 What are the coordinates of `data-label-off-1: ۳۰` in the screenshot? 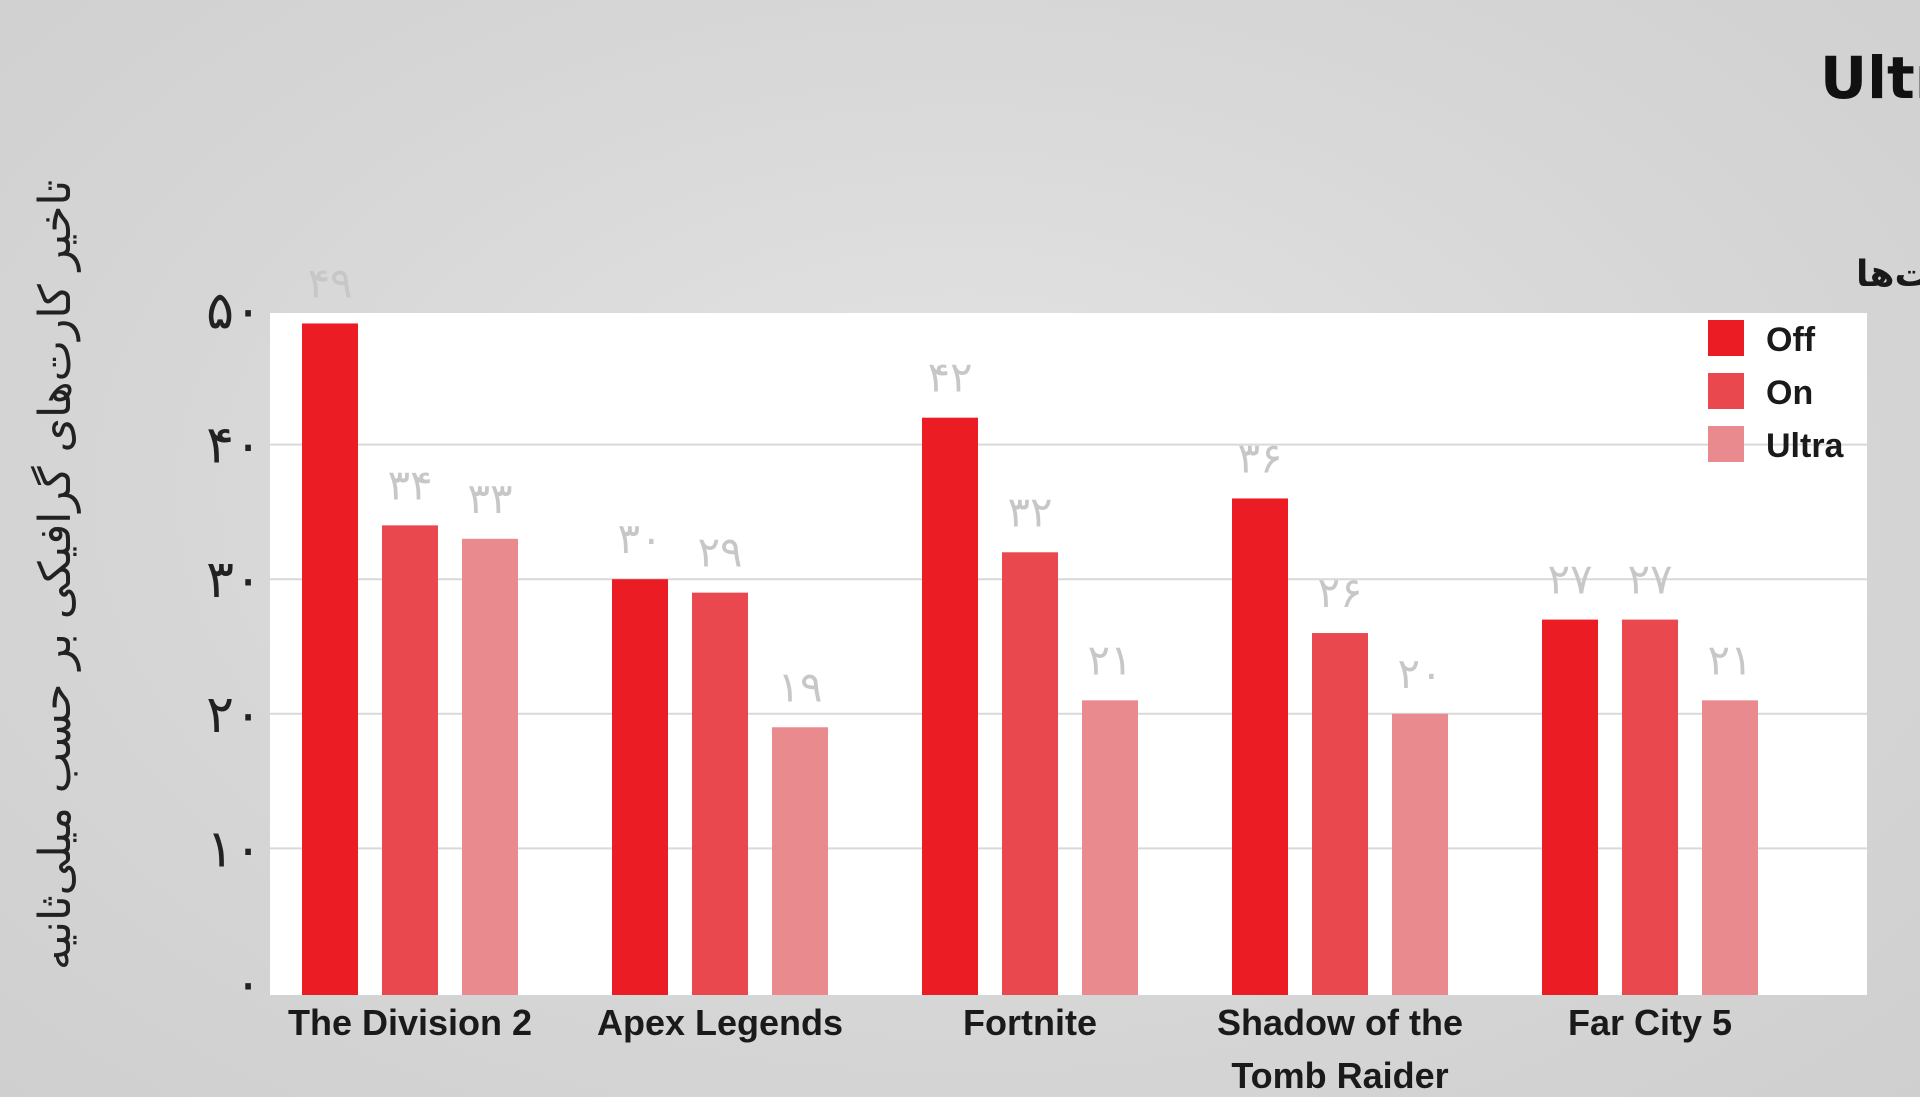 It's located at (639, 538).